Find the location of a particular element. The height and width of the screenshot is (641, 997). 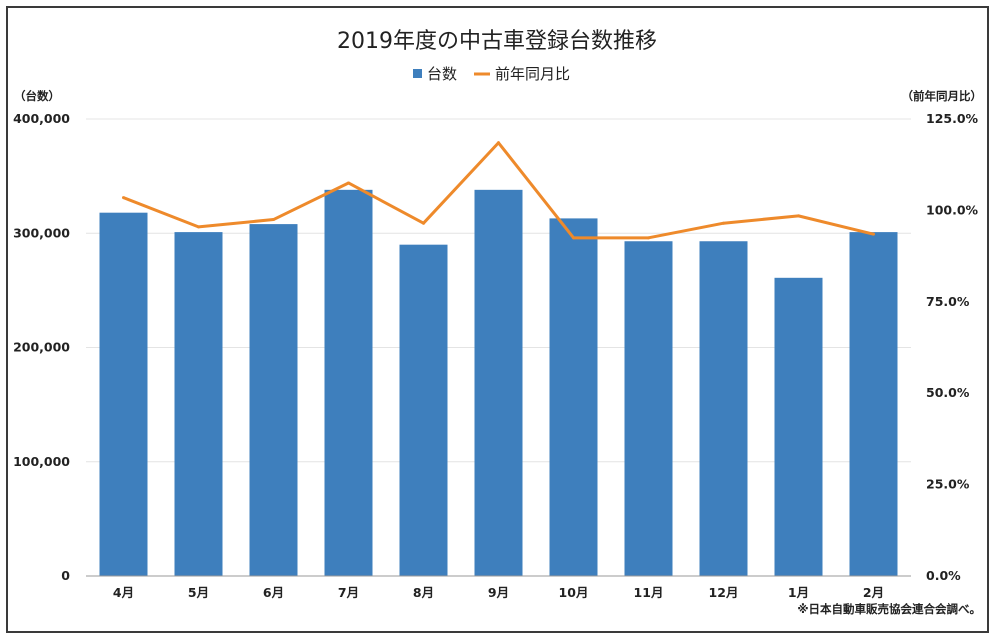

y-right-tick-label: 75.0% is located at coordinates (948, 301).